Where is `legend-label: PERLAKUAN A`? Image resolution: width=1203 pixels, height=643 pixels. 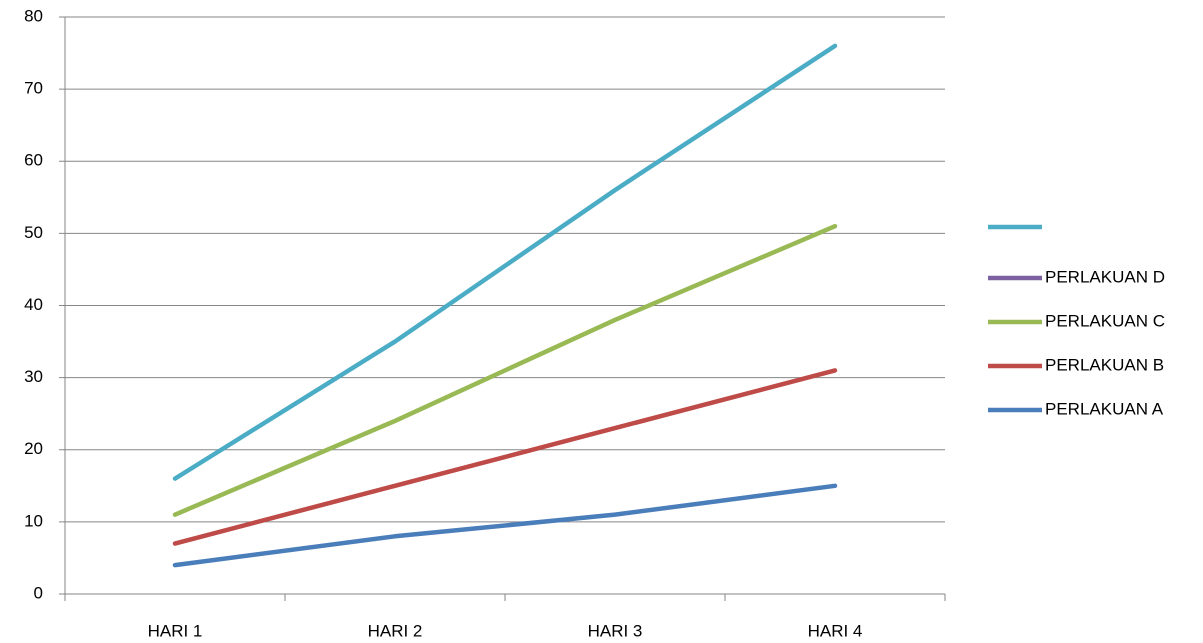 legend-label: PERLAKUAN A is located at coordinates (1104, 408).